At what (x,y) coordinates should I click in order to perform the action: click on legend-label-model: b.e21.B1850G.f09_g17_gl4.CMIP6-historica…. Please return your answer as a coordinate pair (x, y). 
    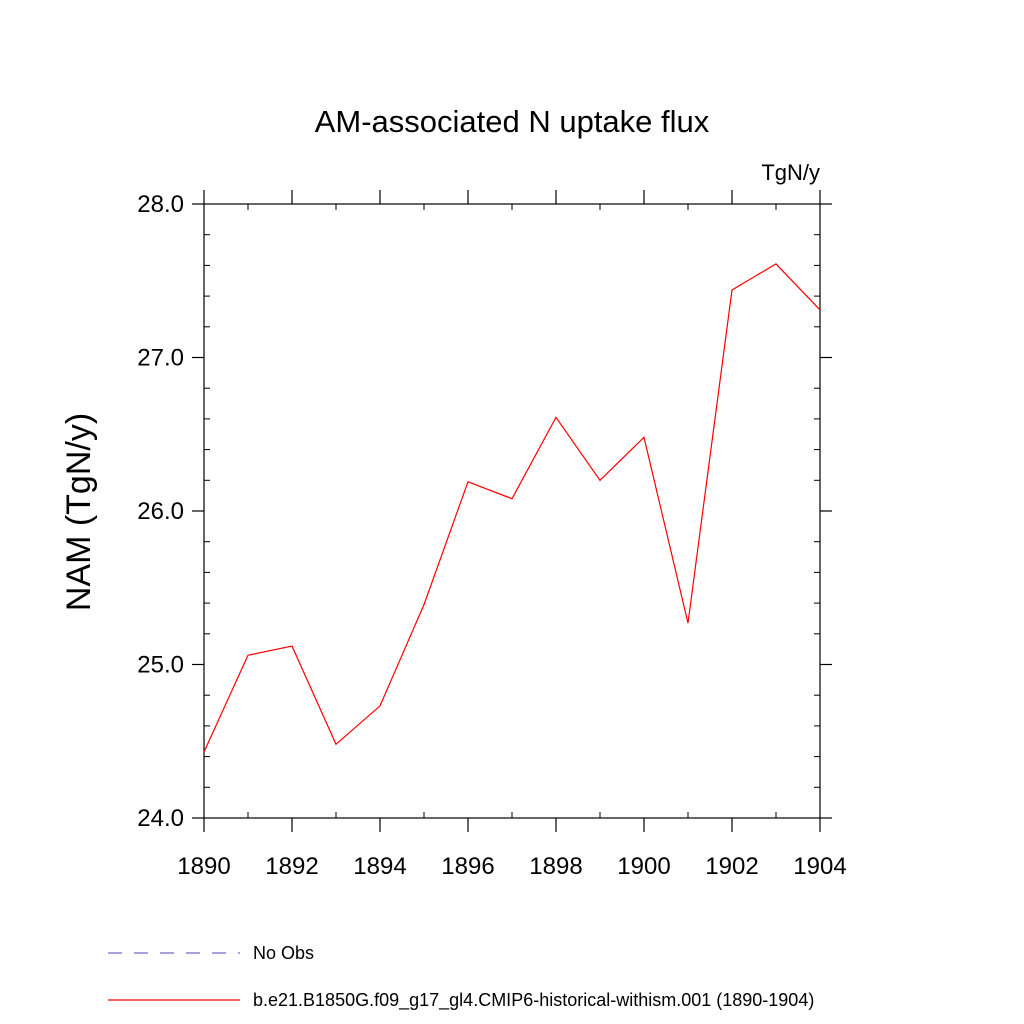
    Looking at the image, I should click on (533, 1000).